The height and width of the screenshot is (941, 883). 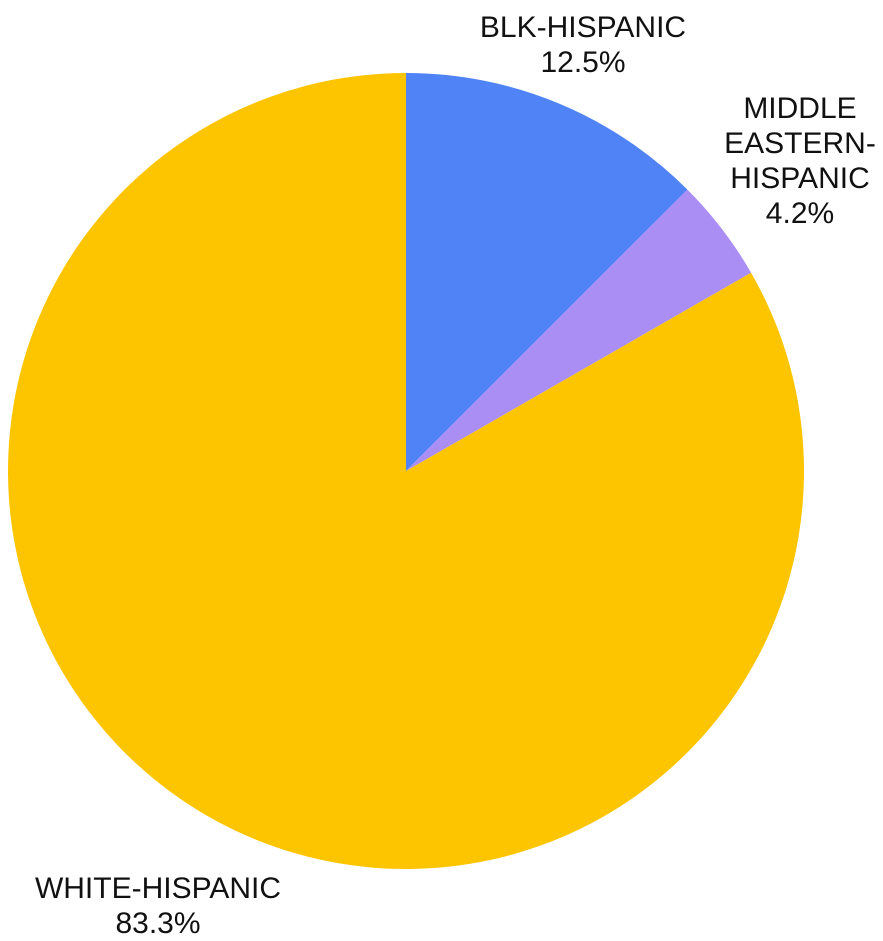 I want to click on slice-label-0: BLK-HISPANIC, so click(x=583, y=27).